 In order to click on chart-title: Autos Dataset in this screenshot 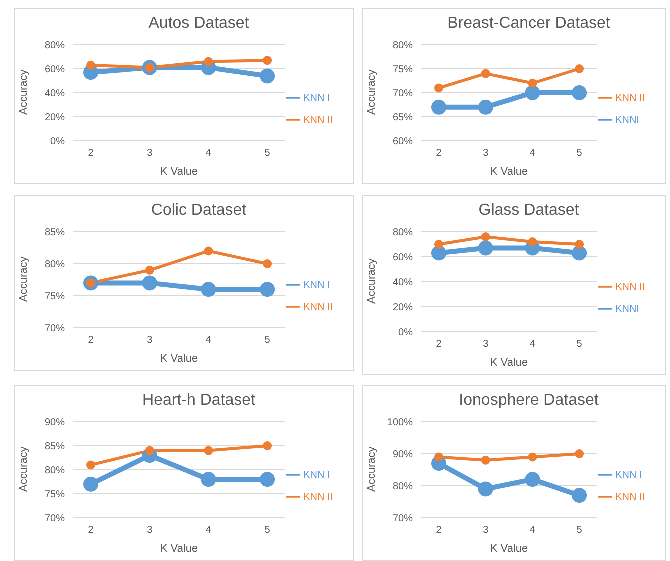, I will do `click(199, 24)`.